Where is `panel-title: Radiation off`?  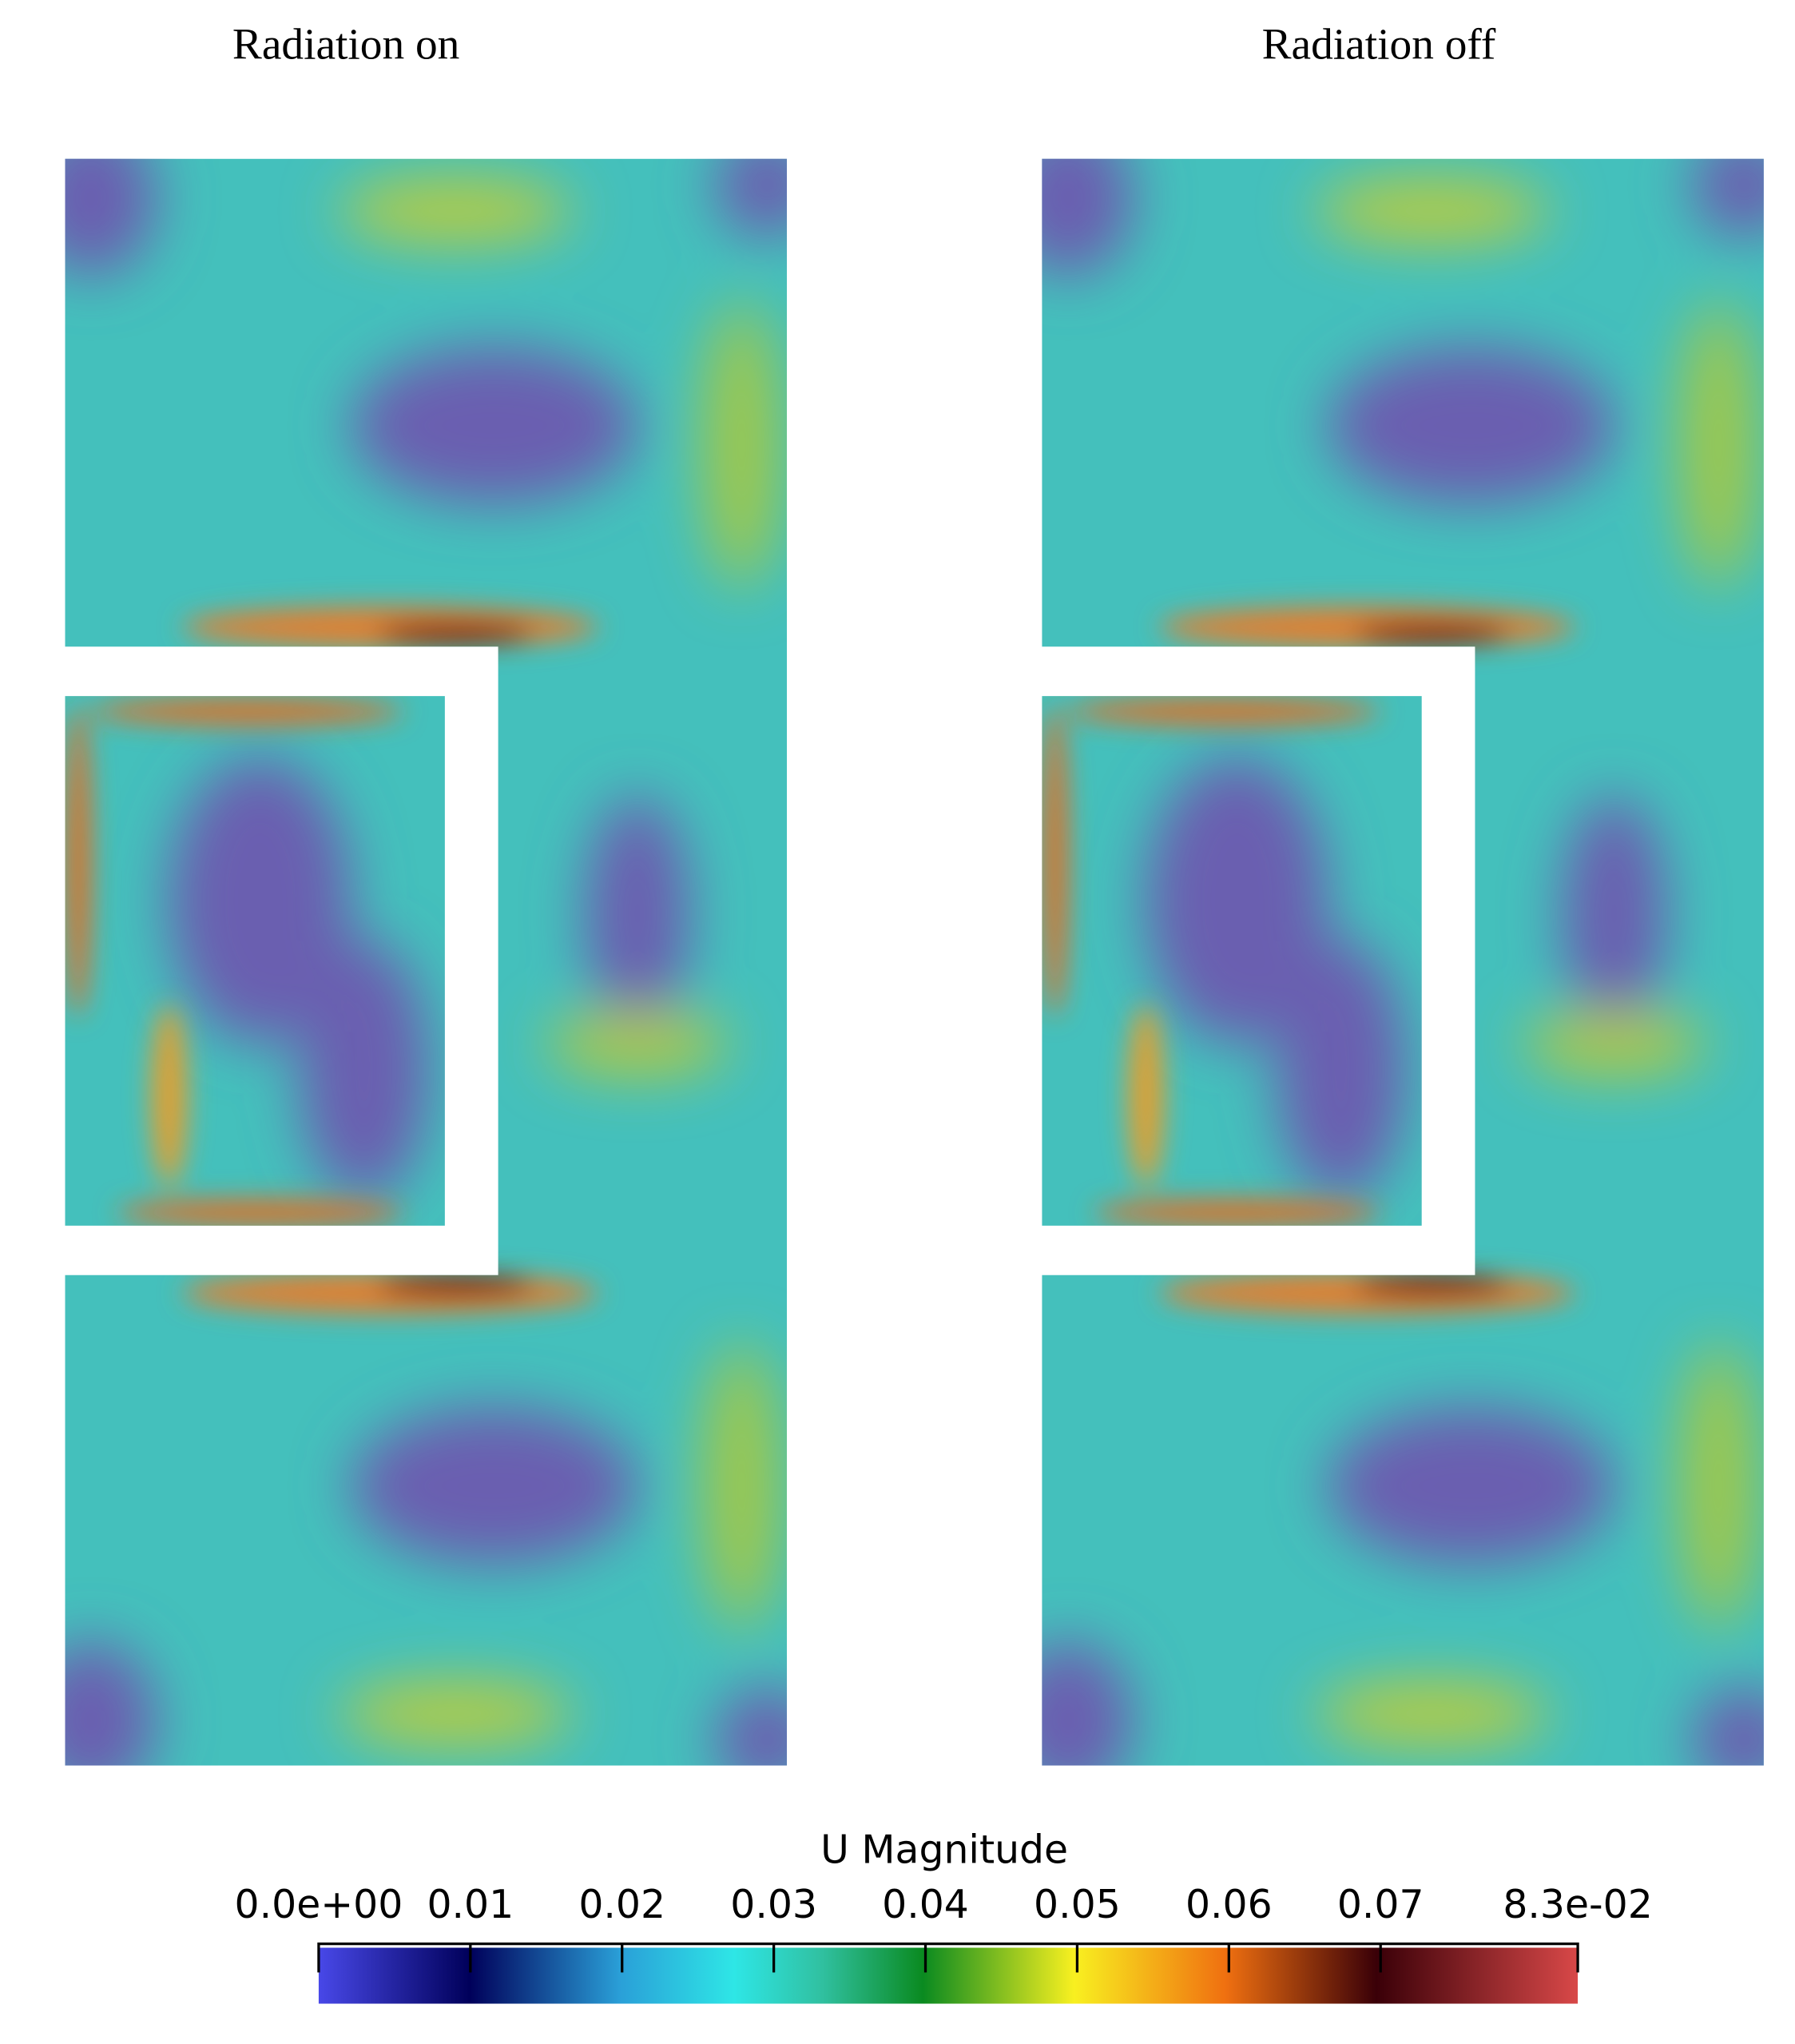 panel-title: Radiation off is located at coordinates (1379, 43).